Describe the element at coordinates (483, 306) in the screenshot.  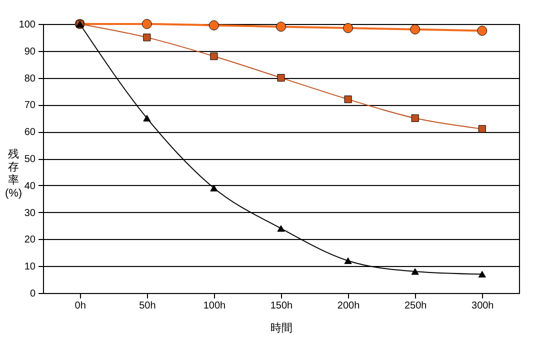
I see `x-tick-label: 300h` at that location.